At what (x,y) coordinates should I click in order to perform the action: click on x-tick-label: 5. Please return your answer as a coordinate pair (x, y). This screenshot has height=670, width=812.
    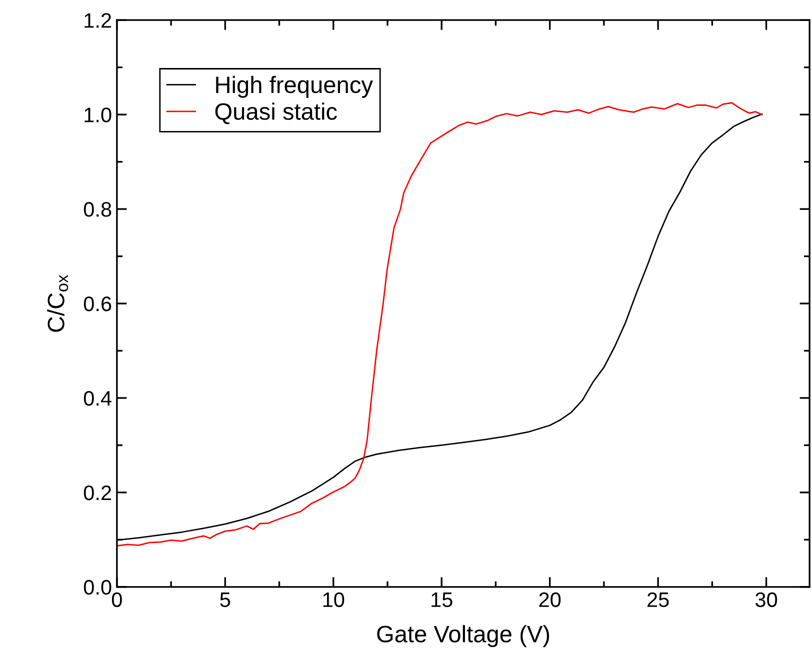
    Looking at the image, I should click on (225, 600).